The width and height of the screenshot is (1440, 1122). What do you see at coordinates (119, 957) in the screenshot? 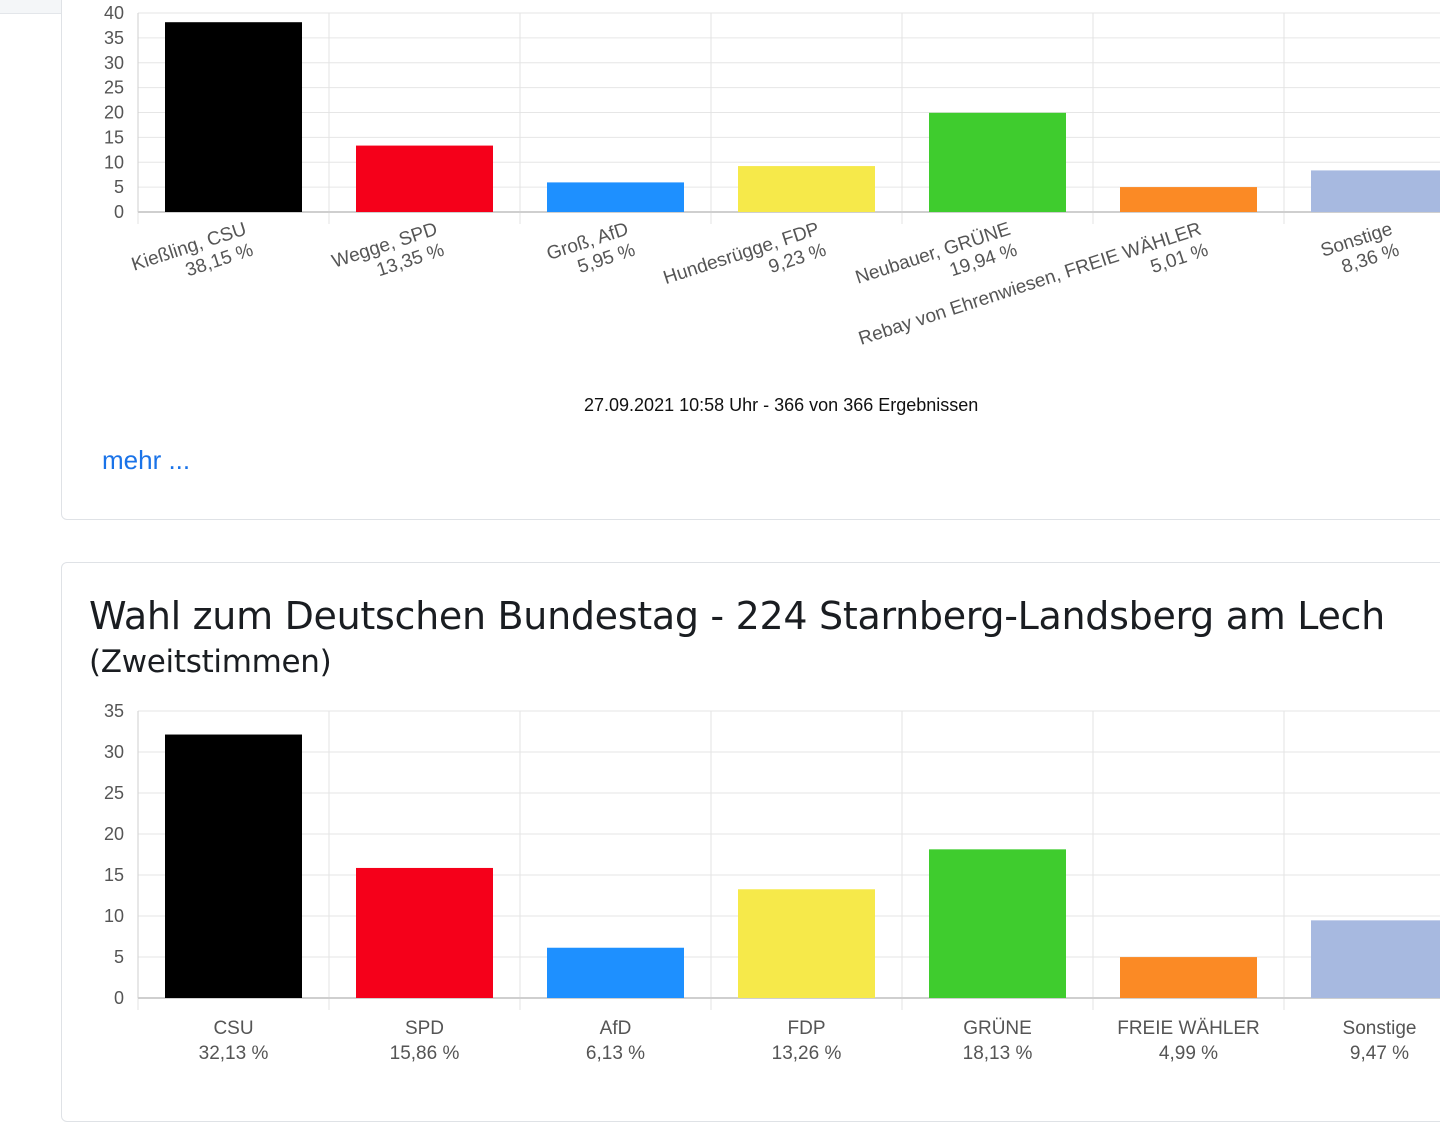
I see `chart-1-ytick-label: 5` at bounding box center [119, 957].